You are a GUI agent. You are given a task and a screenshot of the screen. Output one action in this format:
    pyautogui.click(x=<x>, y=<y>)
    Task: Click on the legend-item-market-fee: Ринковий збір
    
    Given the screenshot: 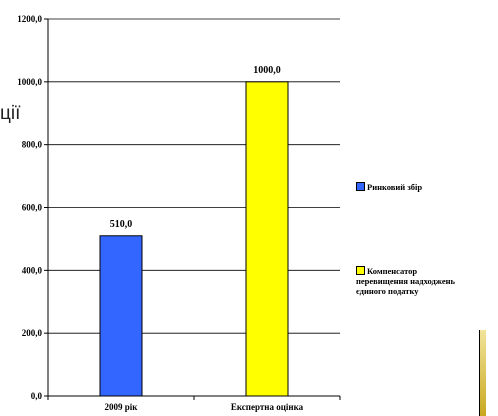 What is the action you would take?
    pyautogui.click(x=389, y=187)
    